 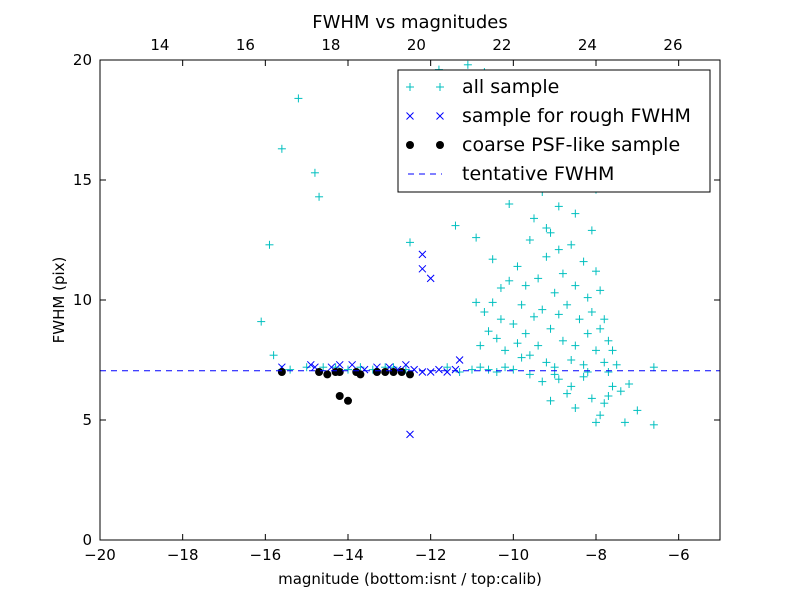 I want to click on x-tick-label: −16, so click(x=266, y=555).